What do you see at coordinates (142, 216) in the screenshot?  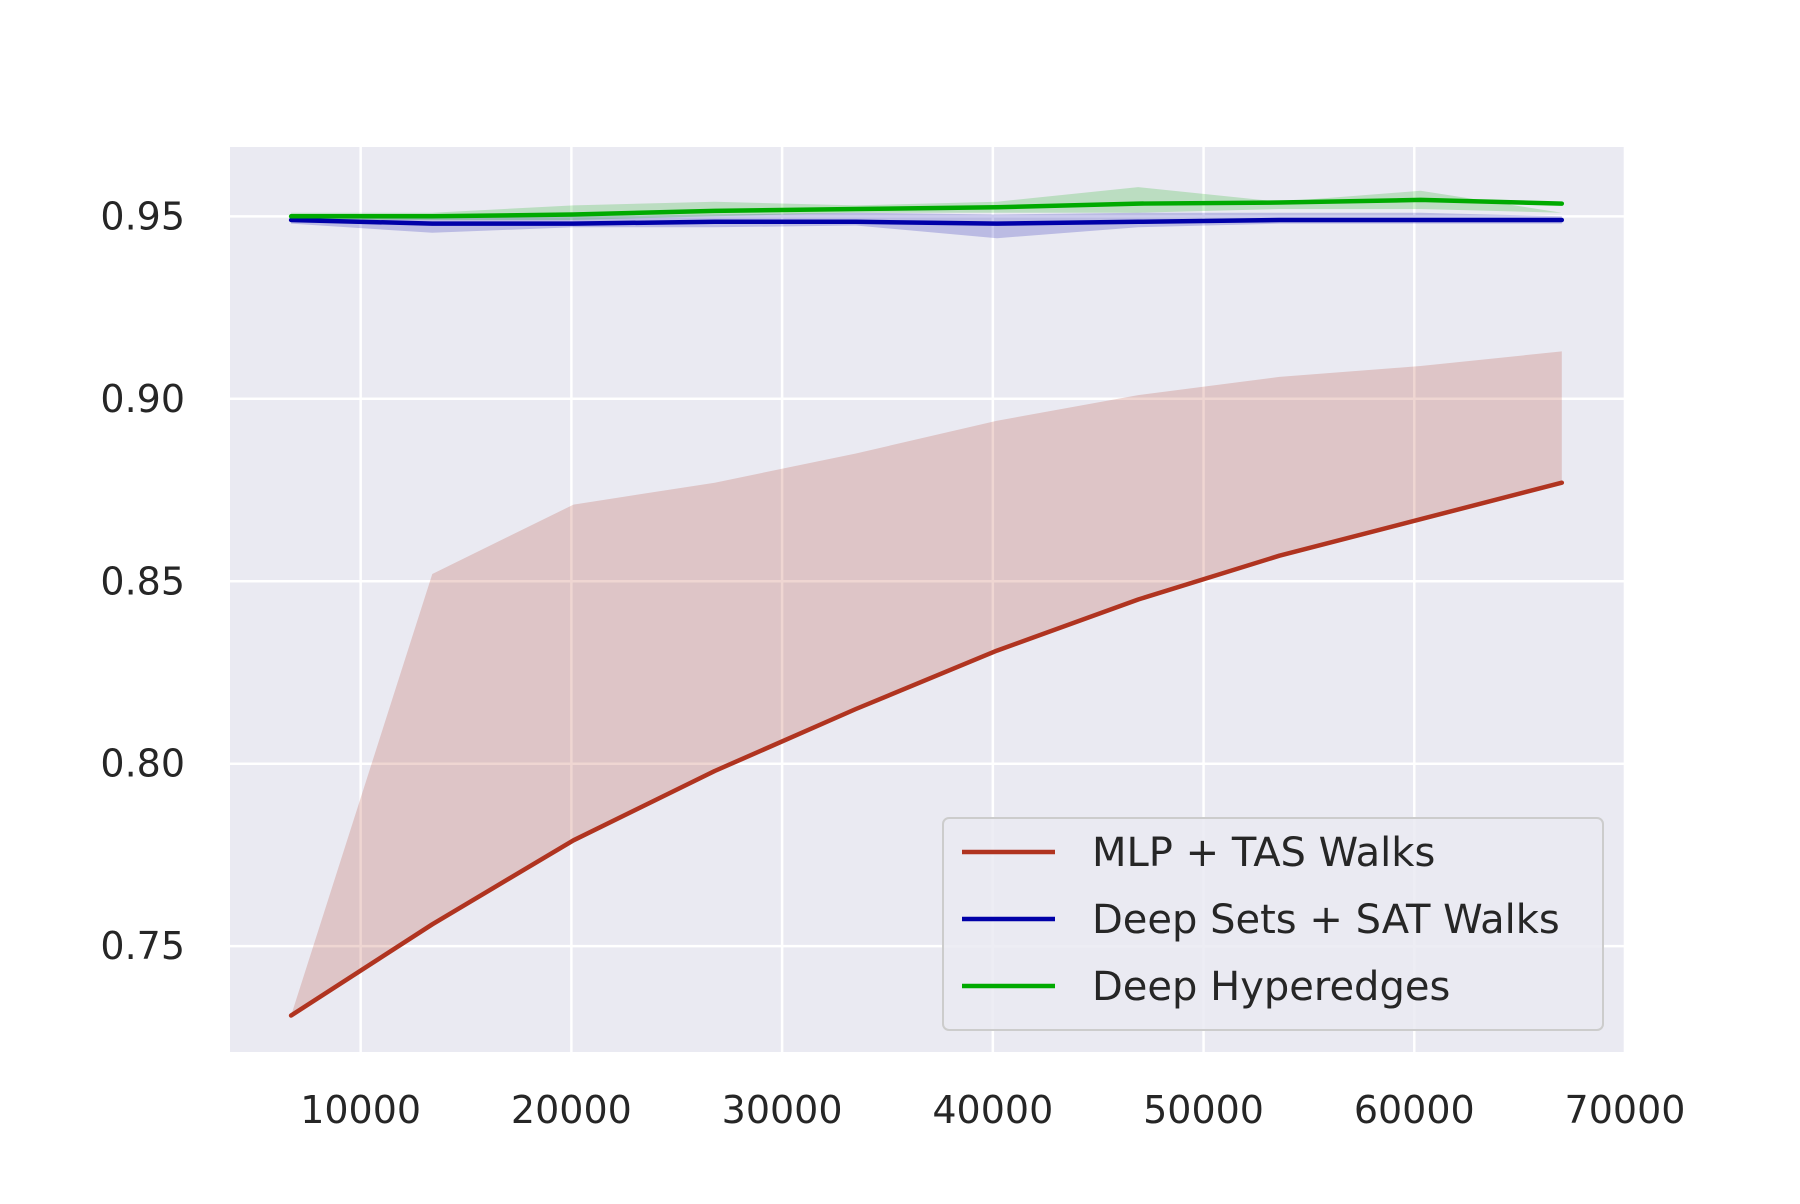 I see `y-tick-label: 0.95` at bounding box center [142, 216].